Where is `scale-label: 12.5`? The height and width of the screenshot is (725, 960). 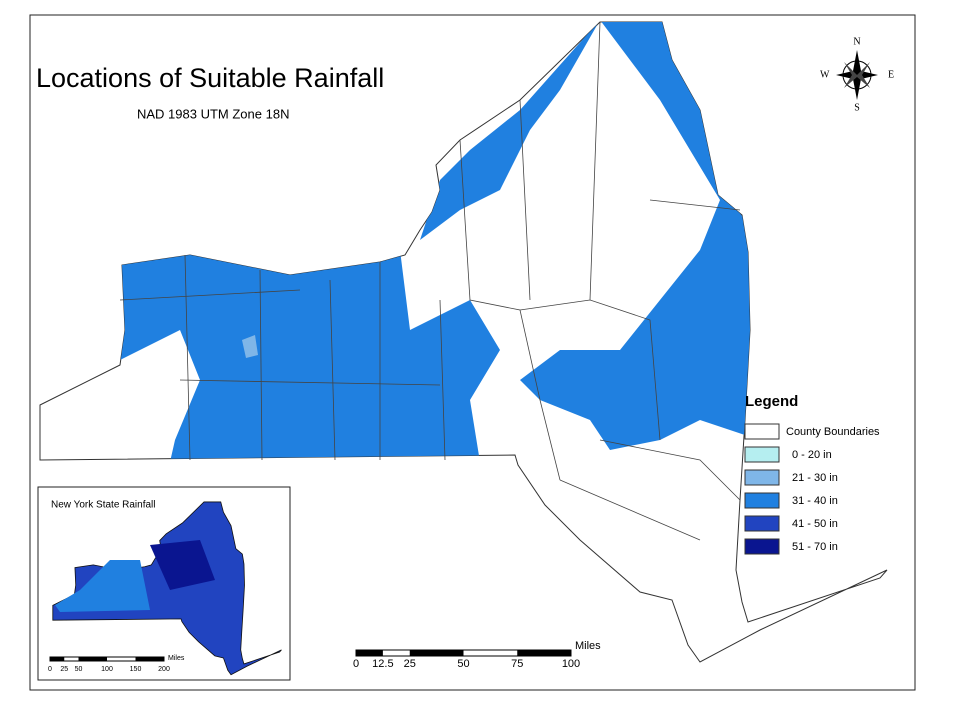 scale-label: 12.5 is located at coordinates (382, 664).